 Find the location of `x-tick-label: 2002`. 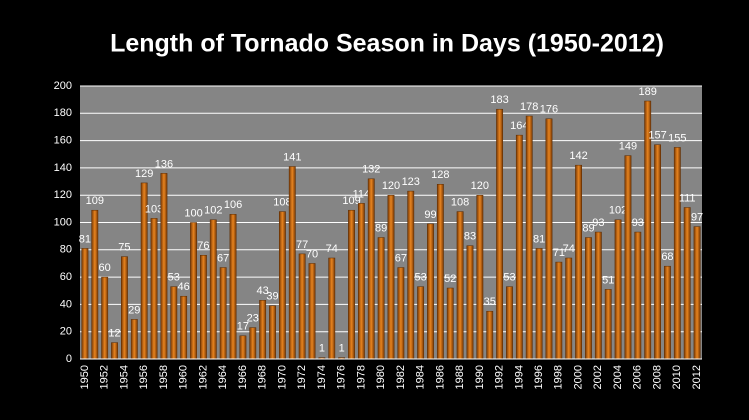

x-tick-label: 2002 is located at coordinates (598, 377).